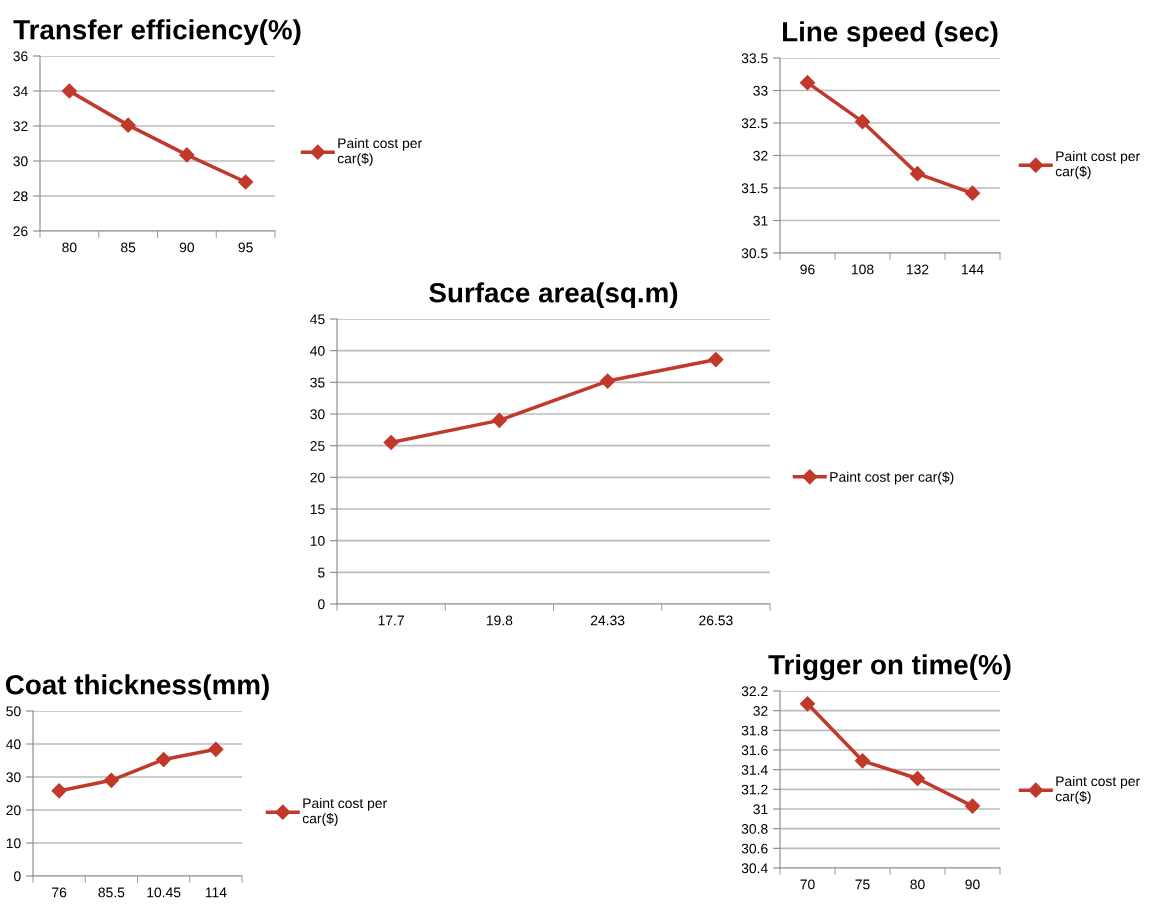  I want to click on y-tick-label: 50, so click(13, 711).